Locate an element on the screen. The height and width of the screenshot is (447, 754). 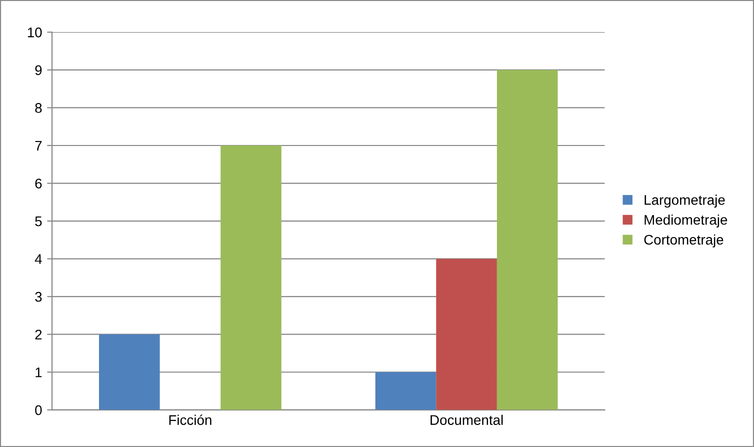
y-tick-label: 0 is located at coordinates (38, 410).